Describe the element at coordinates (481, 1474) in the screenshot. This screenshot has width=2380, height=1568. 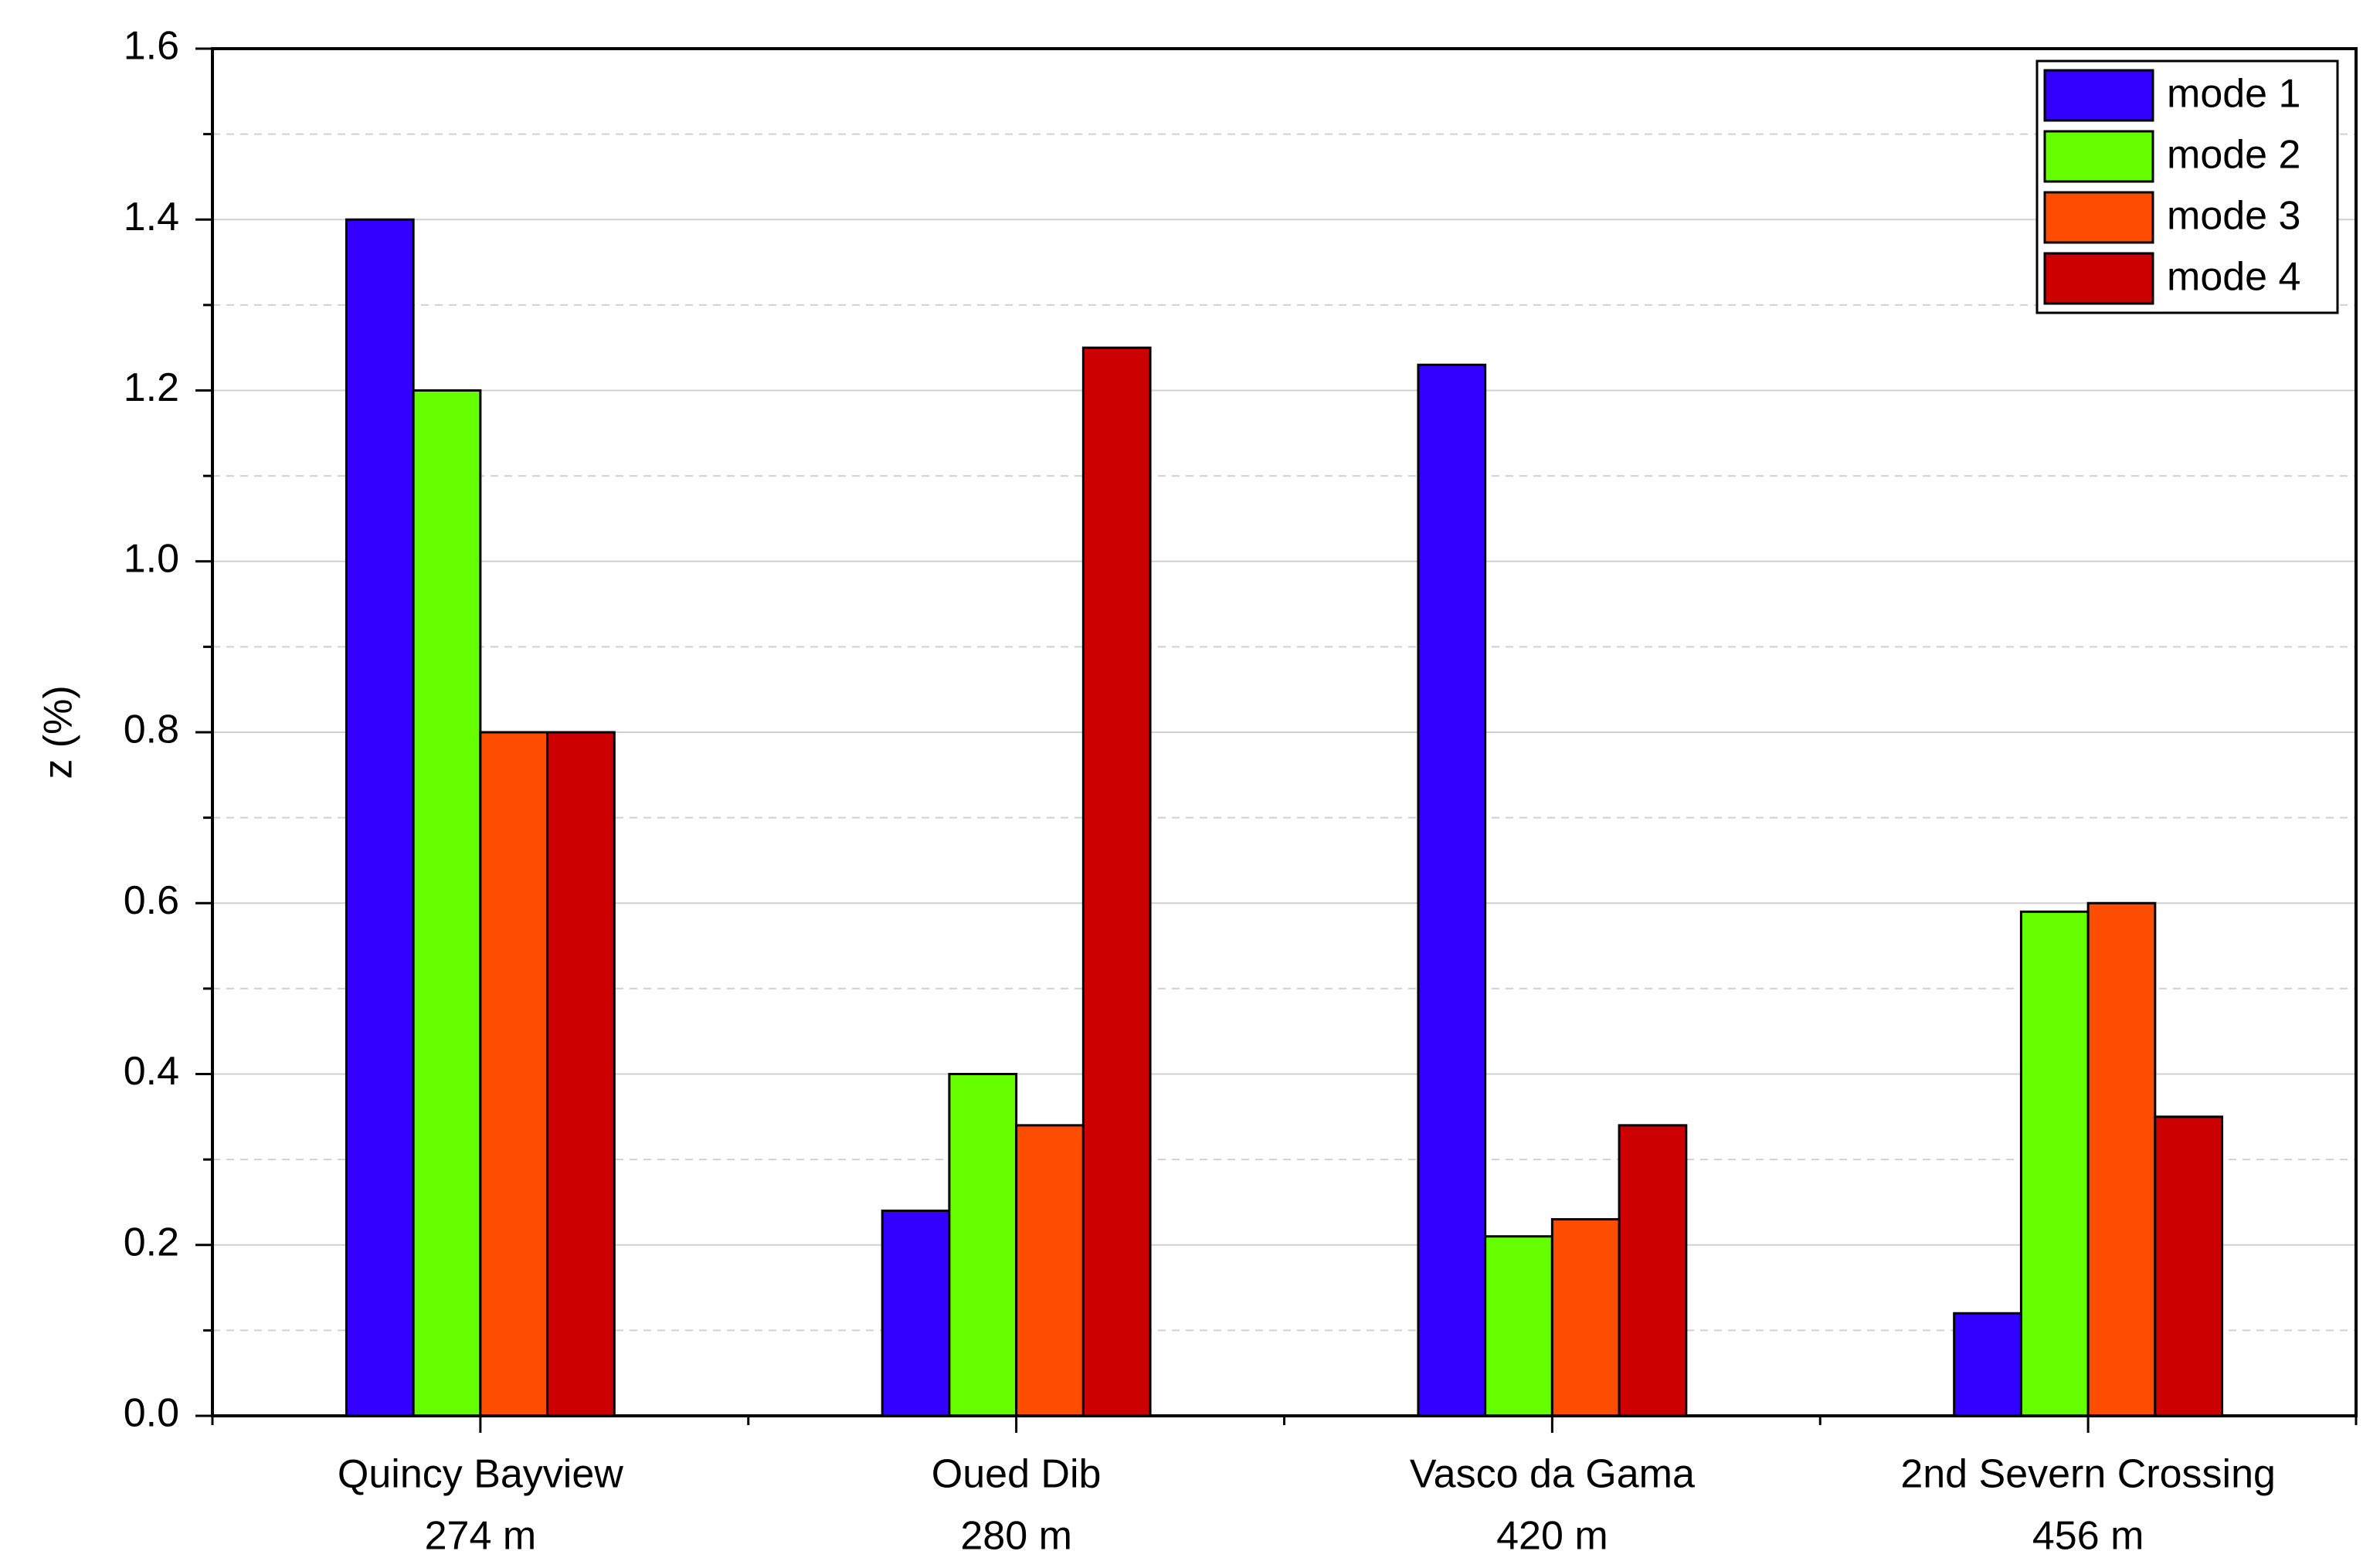
I see `x-tick-label: Quincy Bayview` at that location.